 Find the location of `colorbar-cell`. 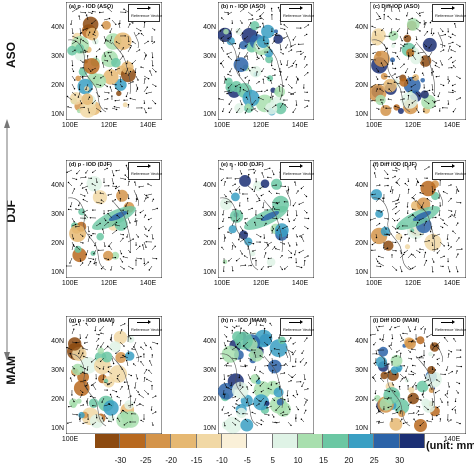

colorbar-cell is located at coordinates (336, 441).